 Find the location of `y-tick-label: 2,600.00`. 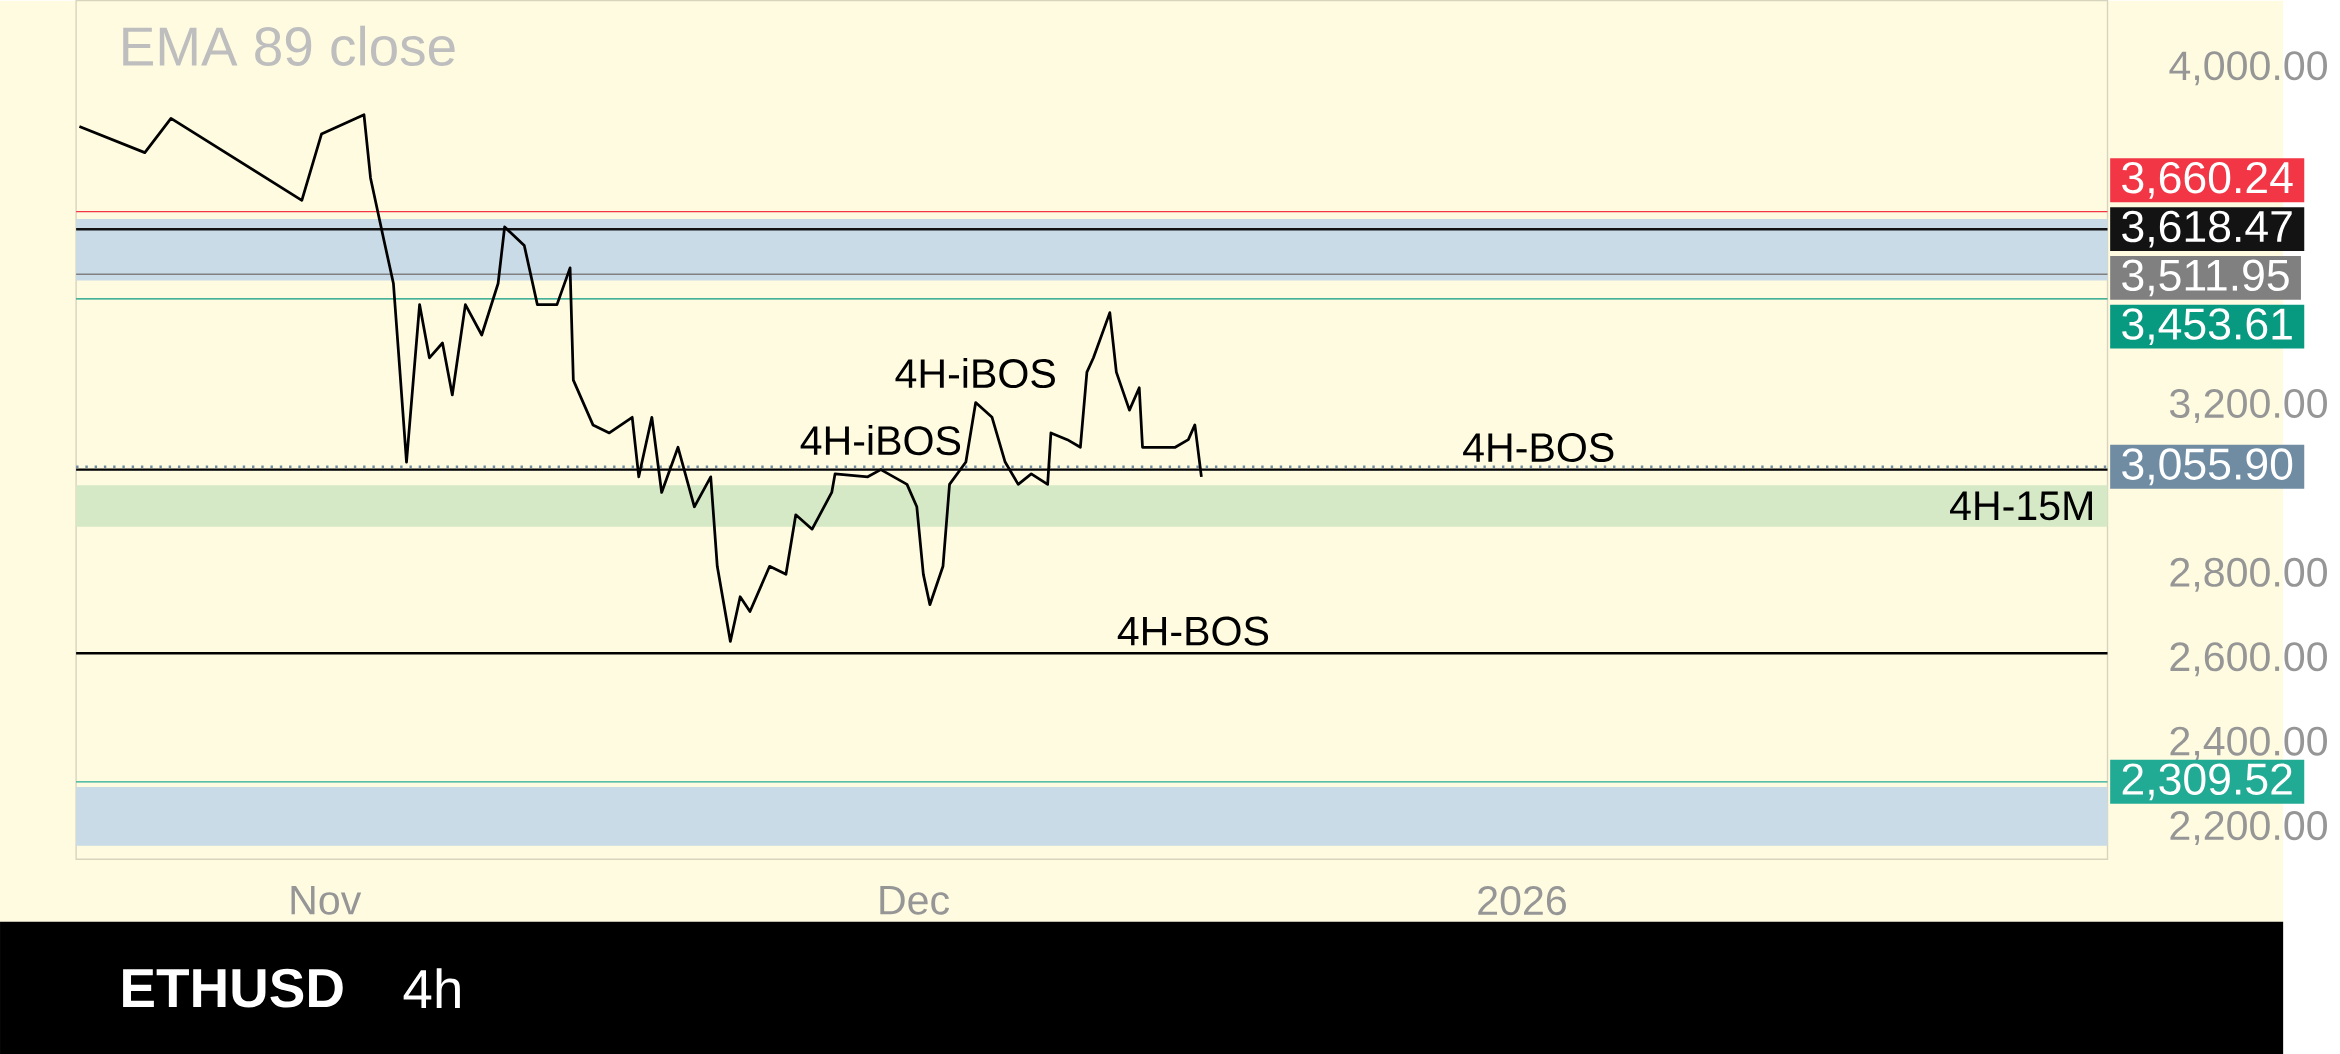

y-tick-label: 2,600.00 is located at coordinates (2248, 659).